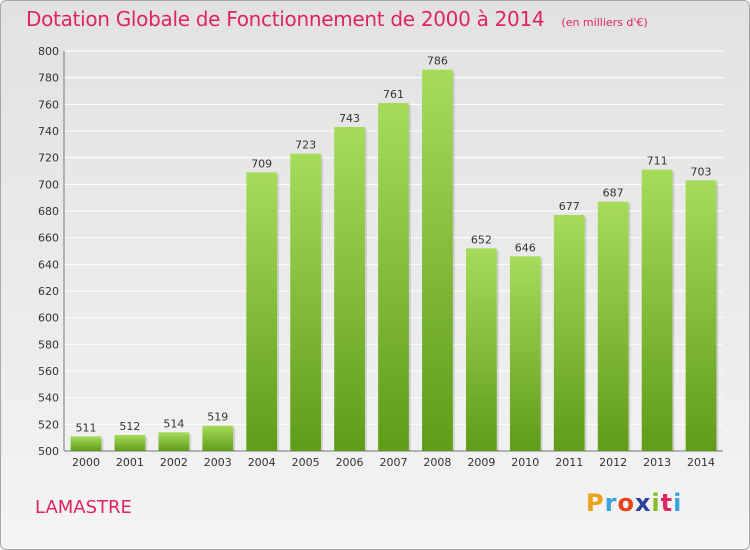 This screenshot has height=550, width=750. What do you see at coordinates (173, 423) in the screenshot?
I see `data-label: 514` at bounding box center [173, 423].